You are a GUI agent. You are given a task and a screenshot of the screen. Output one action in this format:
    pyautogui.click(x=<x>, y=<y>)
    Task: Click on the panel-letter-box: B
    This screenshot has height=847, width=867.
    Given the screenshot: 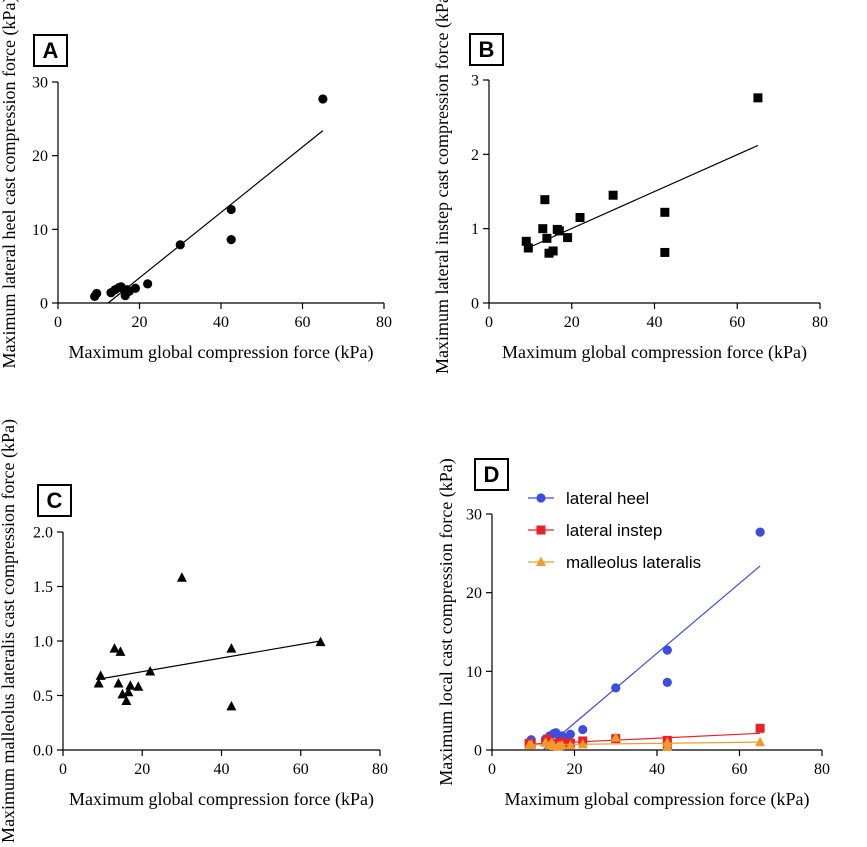 What is the action you would take?
    pyautogui.click(x=486, y=49)
    